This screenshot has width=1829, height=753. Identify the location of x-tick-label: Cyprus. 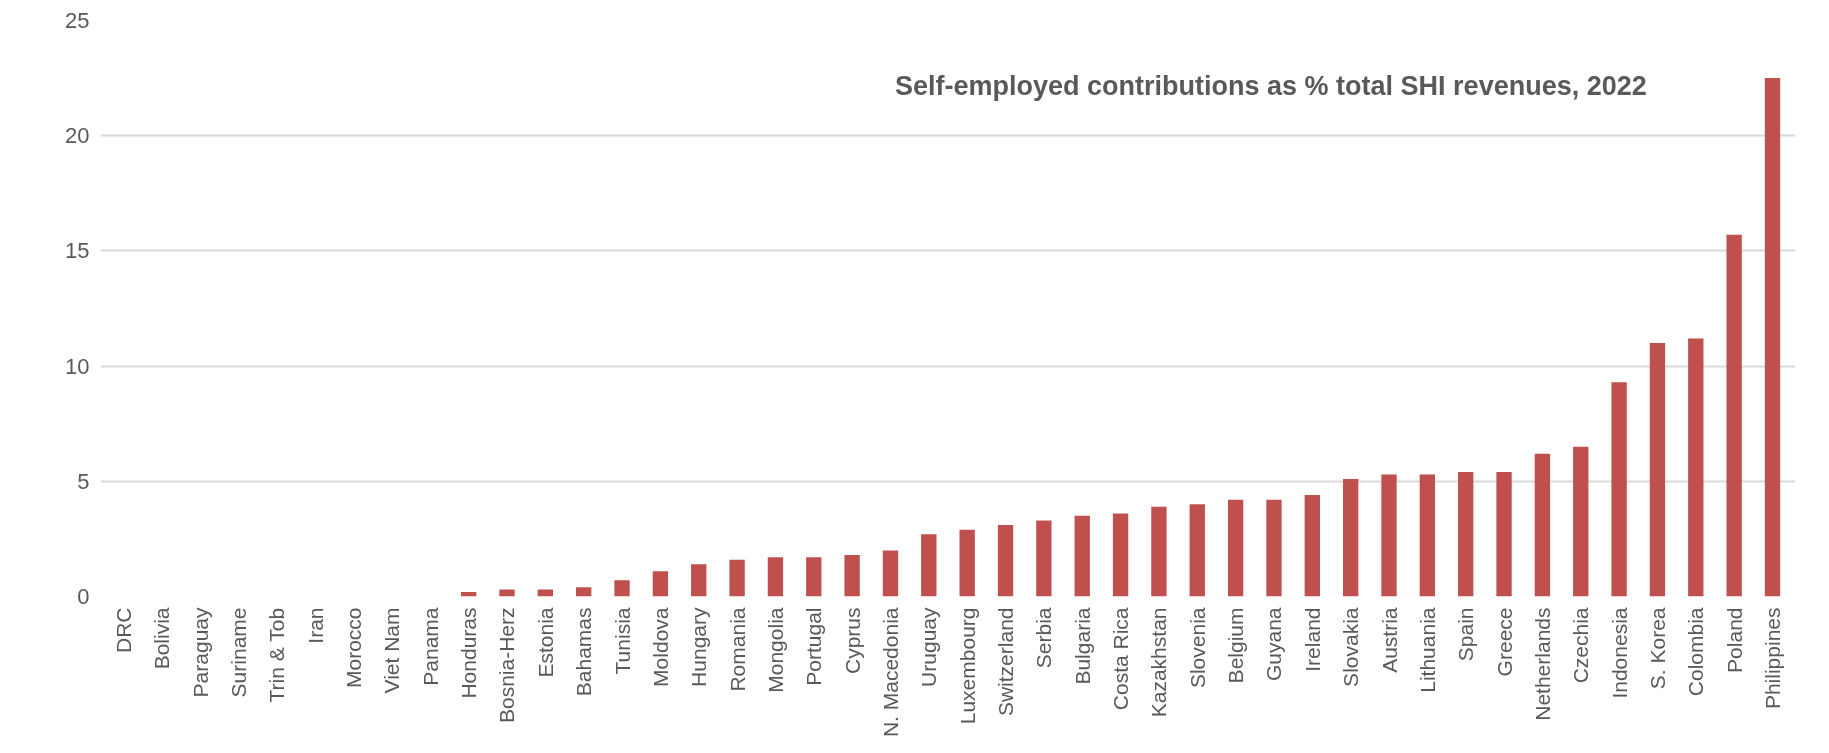
(852, 641).